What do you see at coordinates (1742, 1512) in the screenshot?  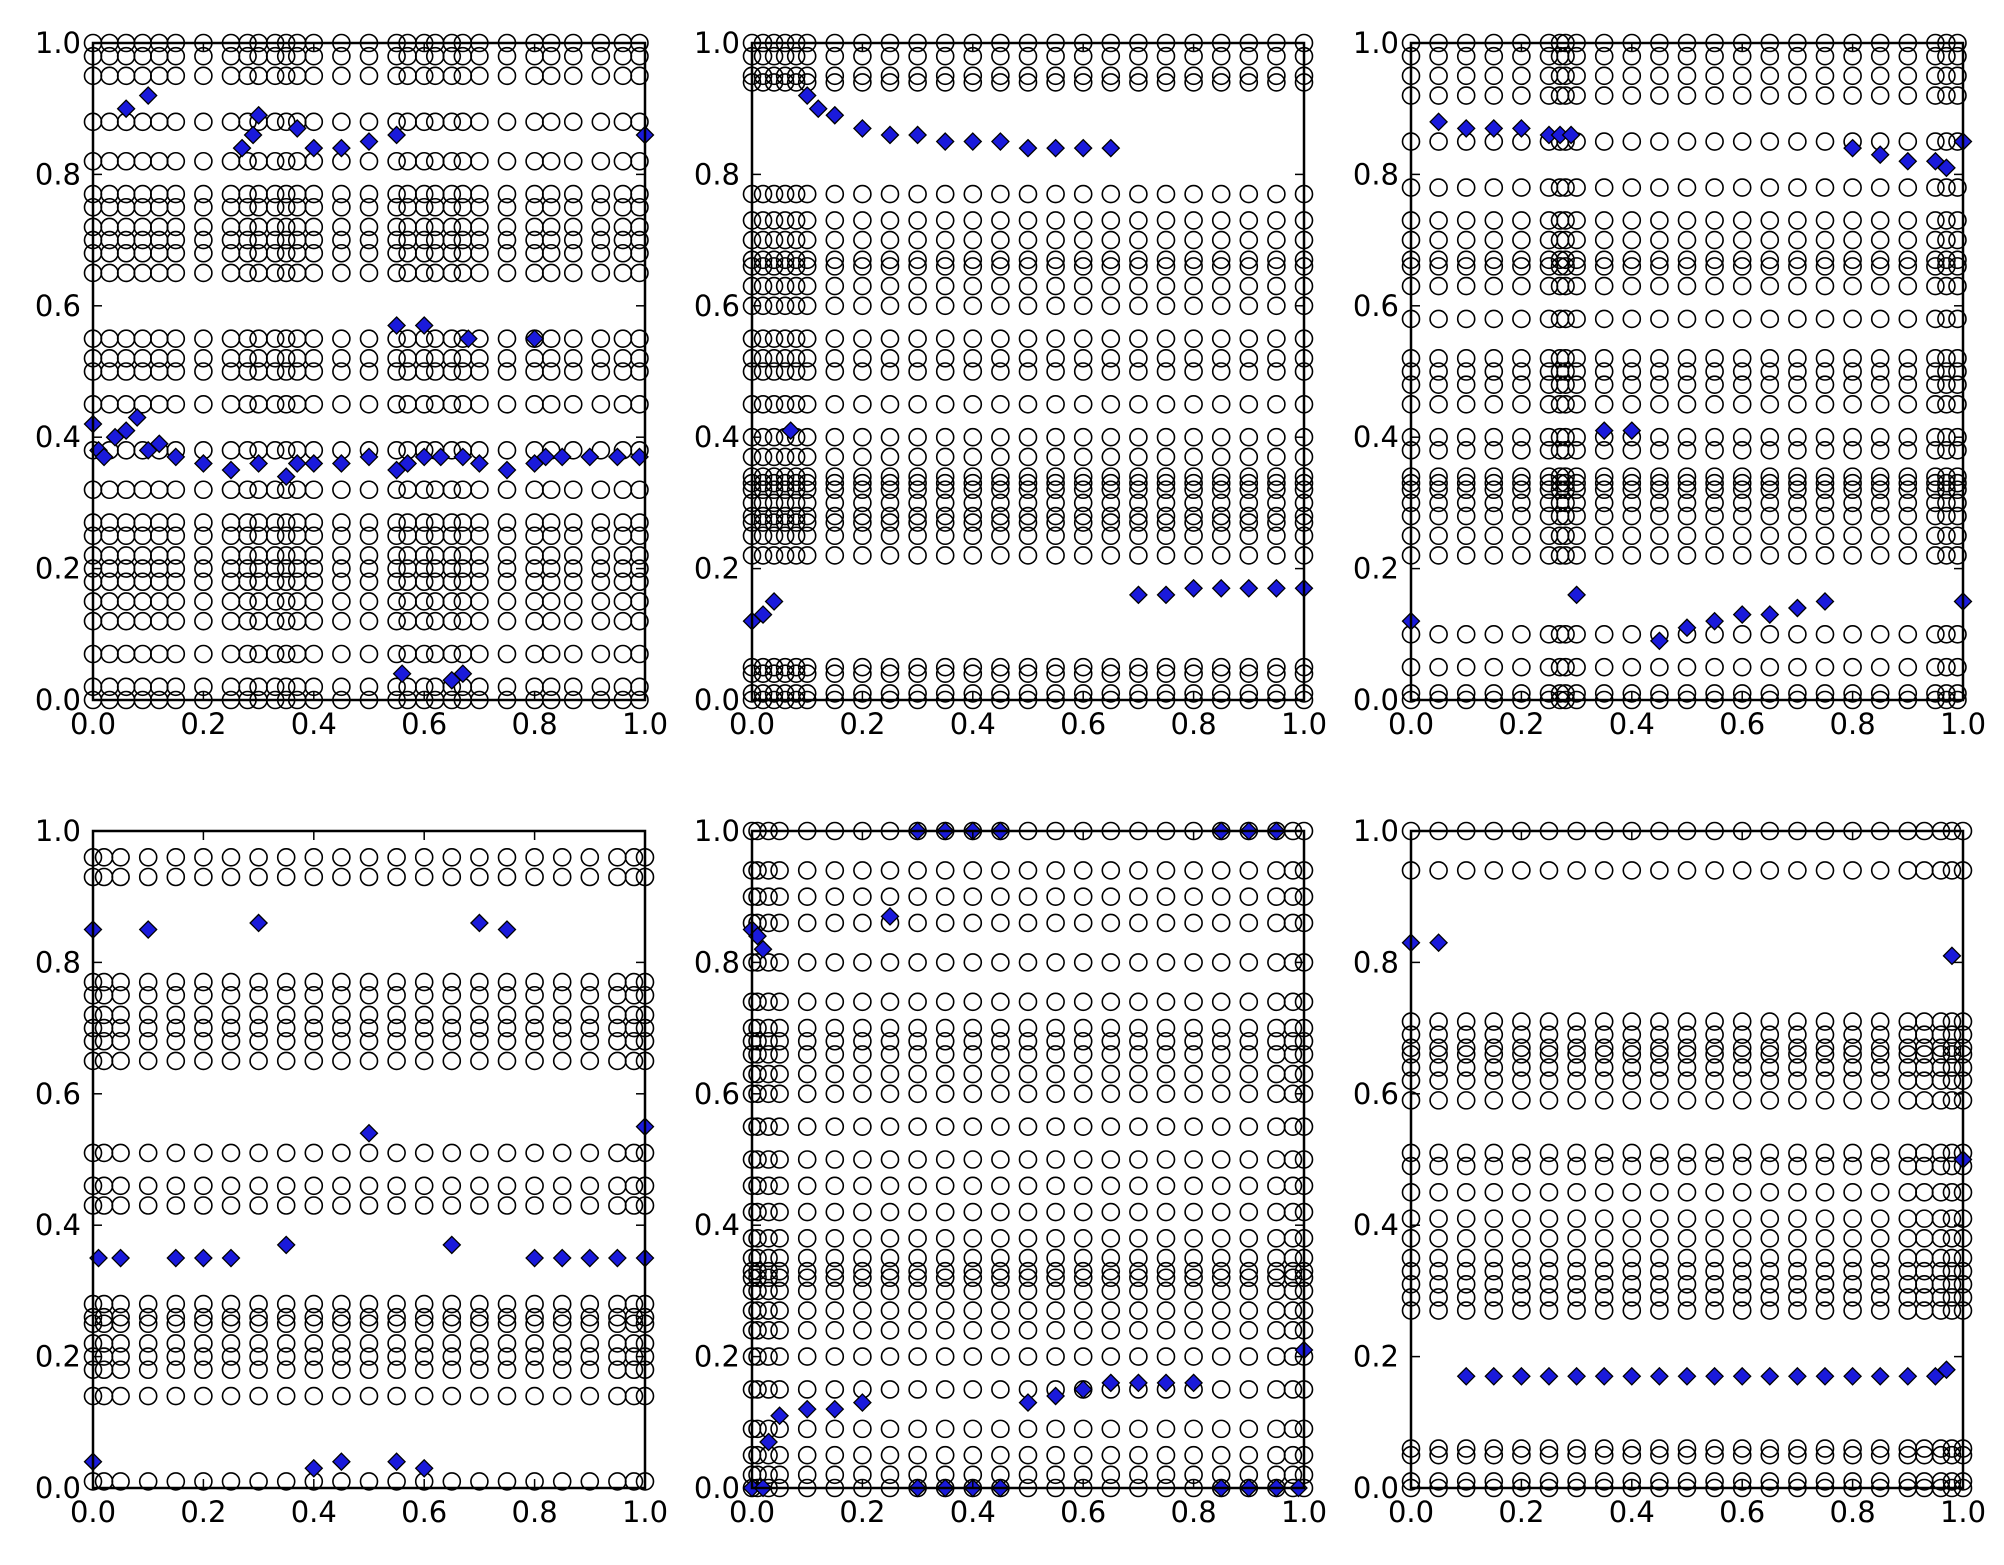 I see `x-tick-label: 0.6` at bounding box center [1742, 1512].